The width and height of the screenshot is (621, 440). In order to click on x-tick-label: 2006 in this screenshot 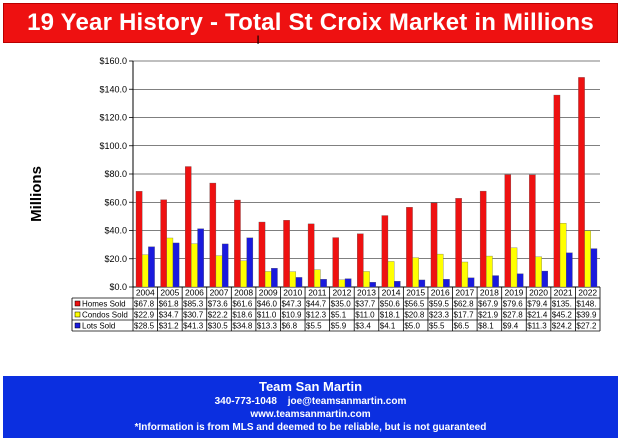, I will do `click(194, 293)`.